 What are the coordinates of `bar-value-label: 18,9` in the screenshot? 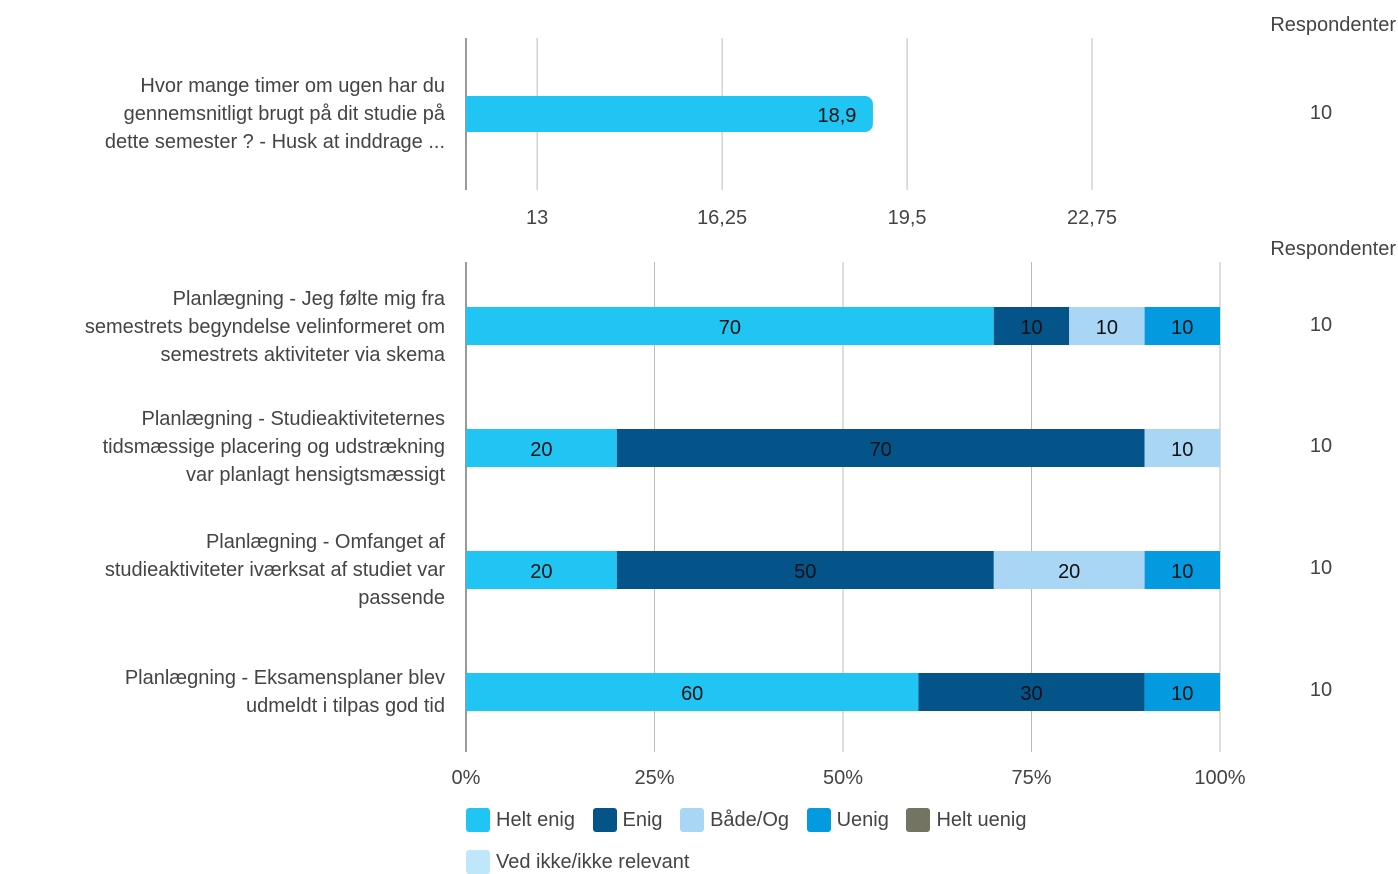 It's located at (836, 116).